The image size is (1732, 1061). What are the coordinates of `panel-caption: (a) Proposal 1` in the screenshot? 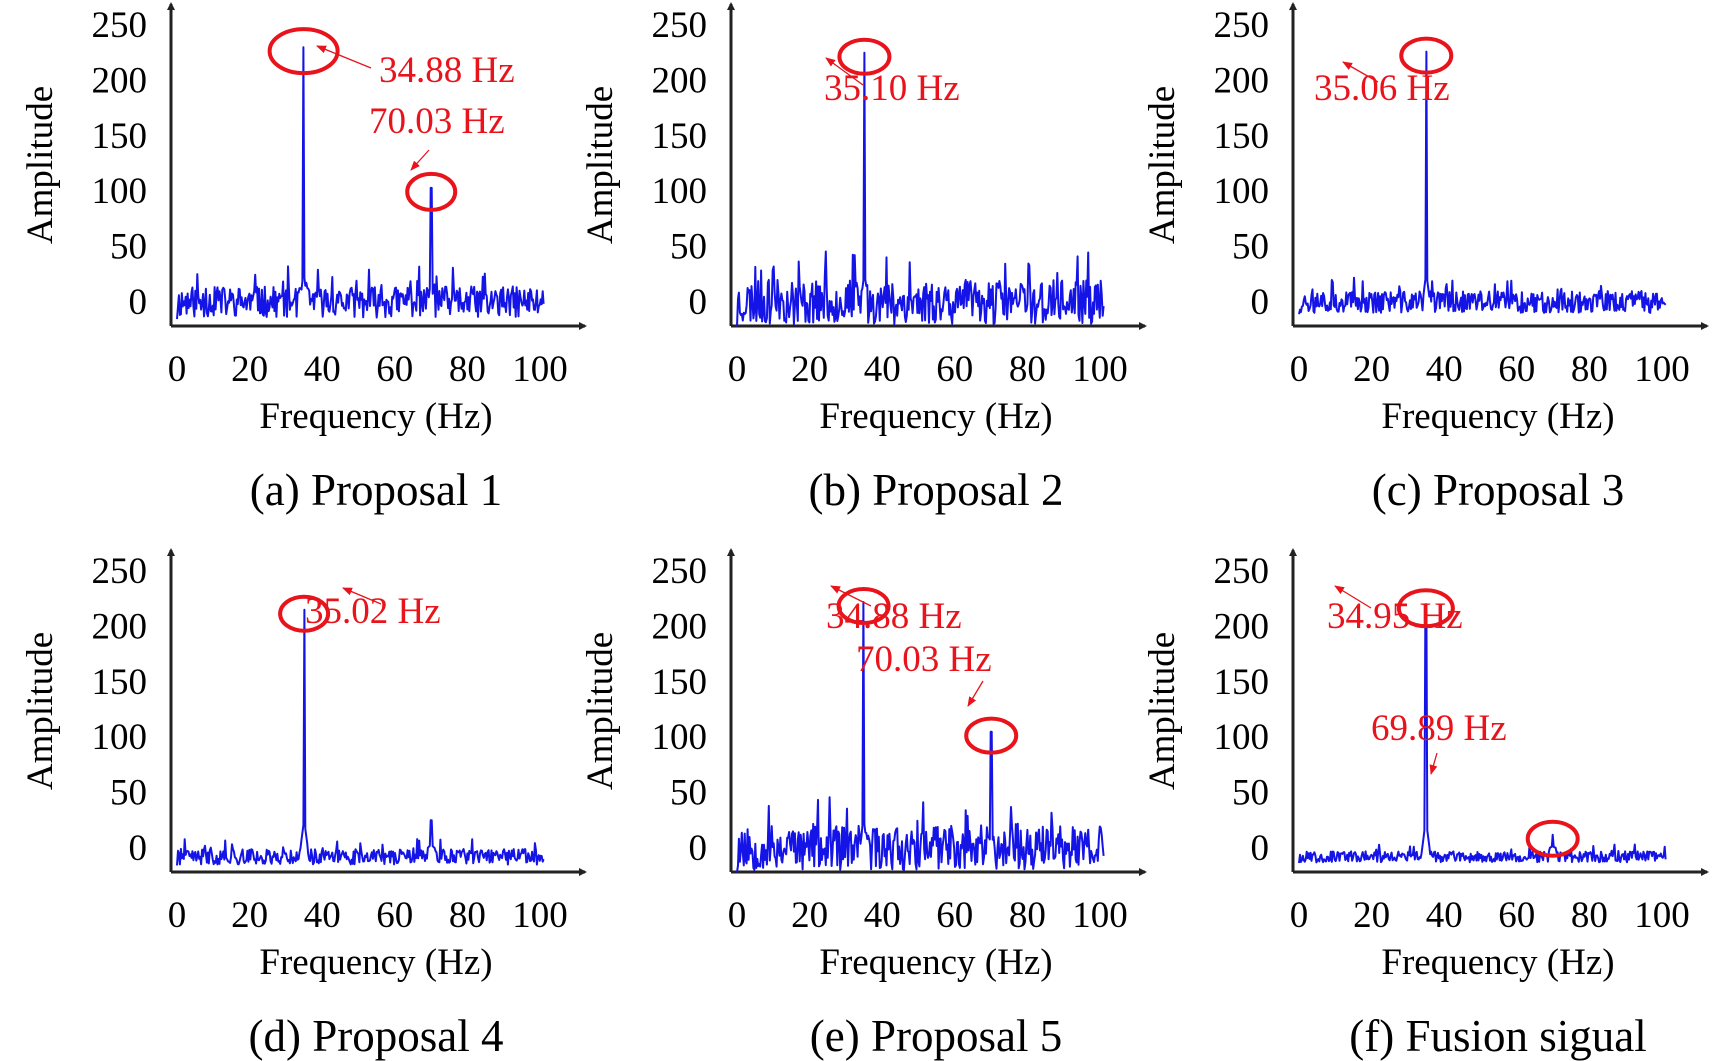 It's located at (376, 490).